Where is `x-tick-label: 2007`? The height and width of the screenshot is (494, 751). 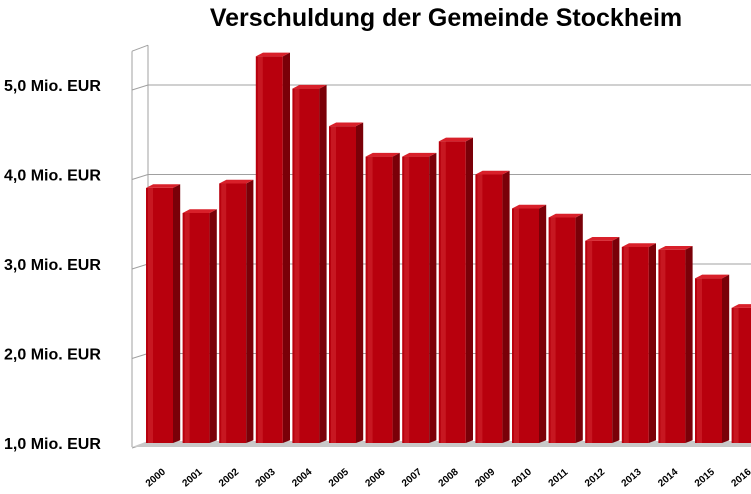
x-tick-label: 2007 is located at coordinates (412, 477).